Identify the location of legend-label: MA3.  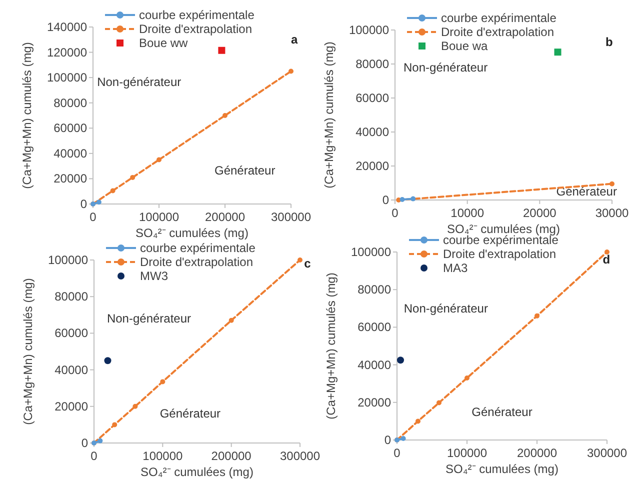
(455, 268).